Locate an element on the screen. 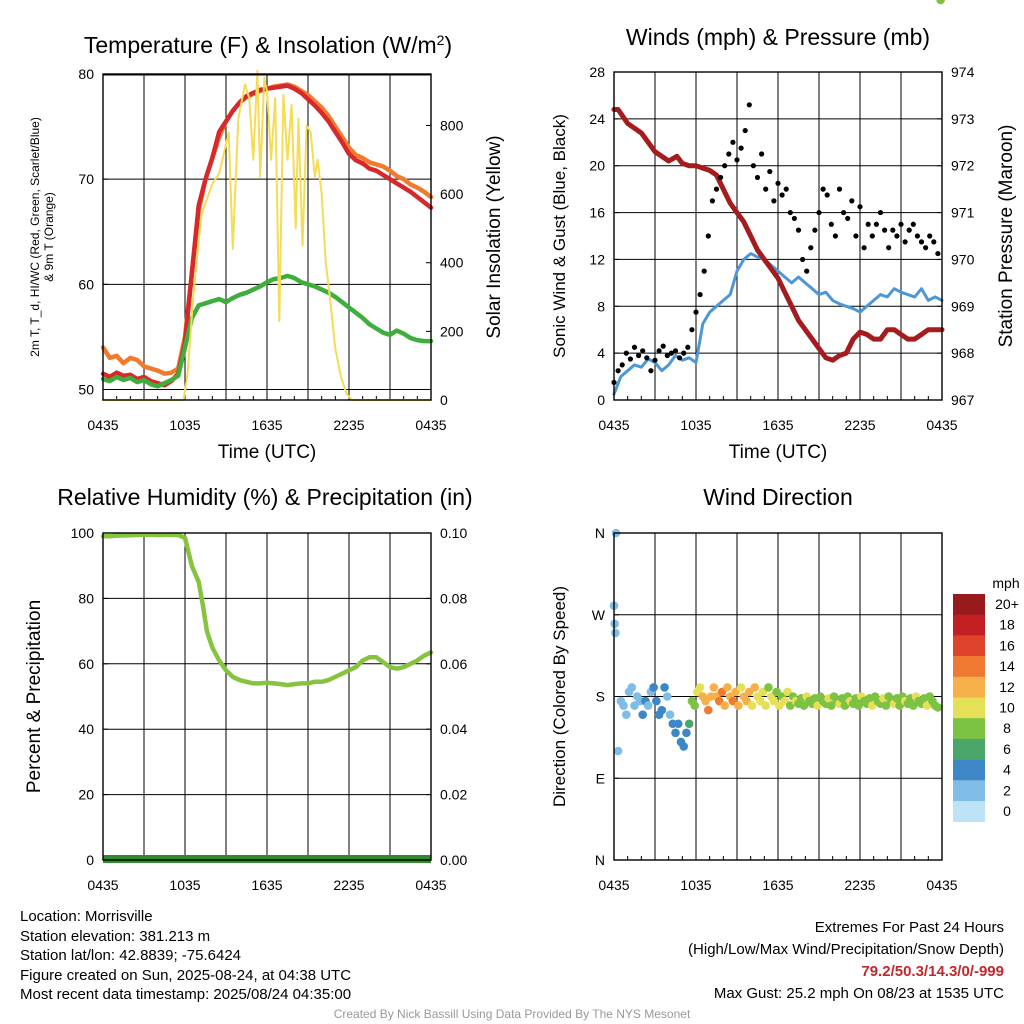 Image resolution: width=1024 pixels, height=1024 pixels. y-right-tick-label: 0 is located at coordinates (444, 400).